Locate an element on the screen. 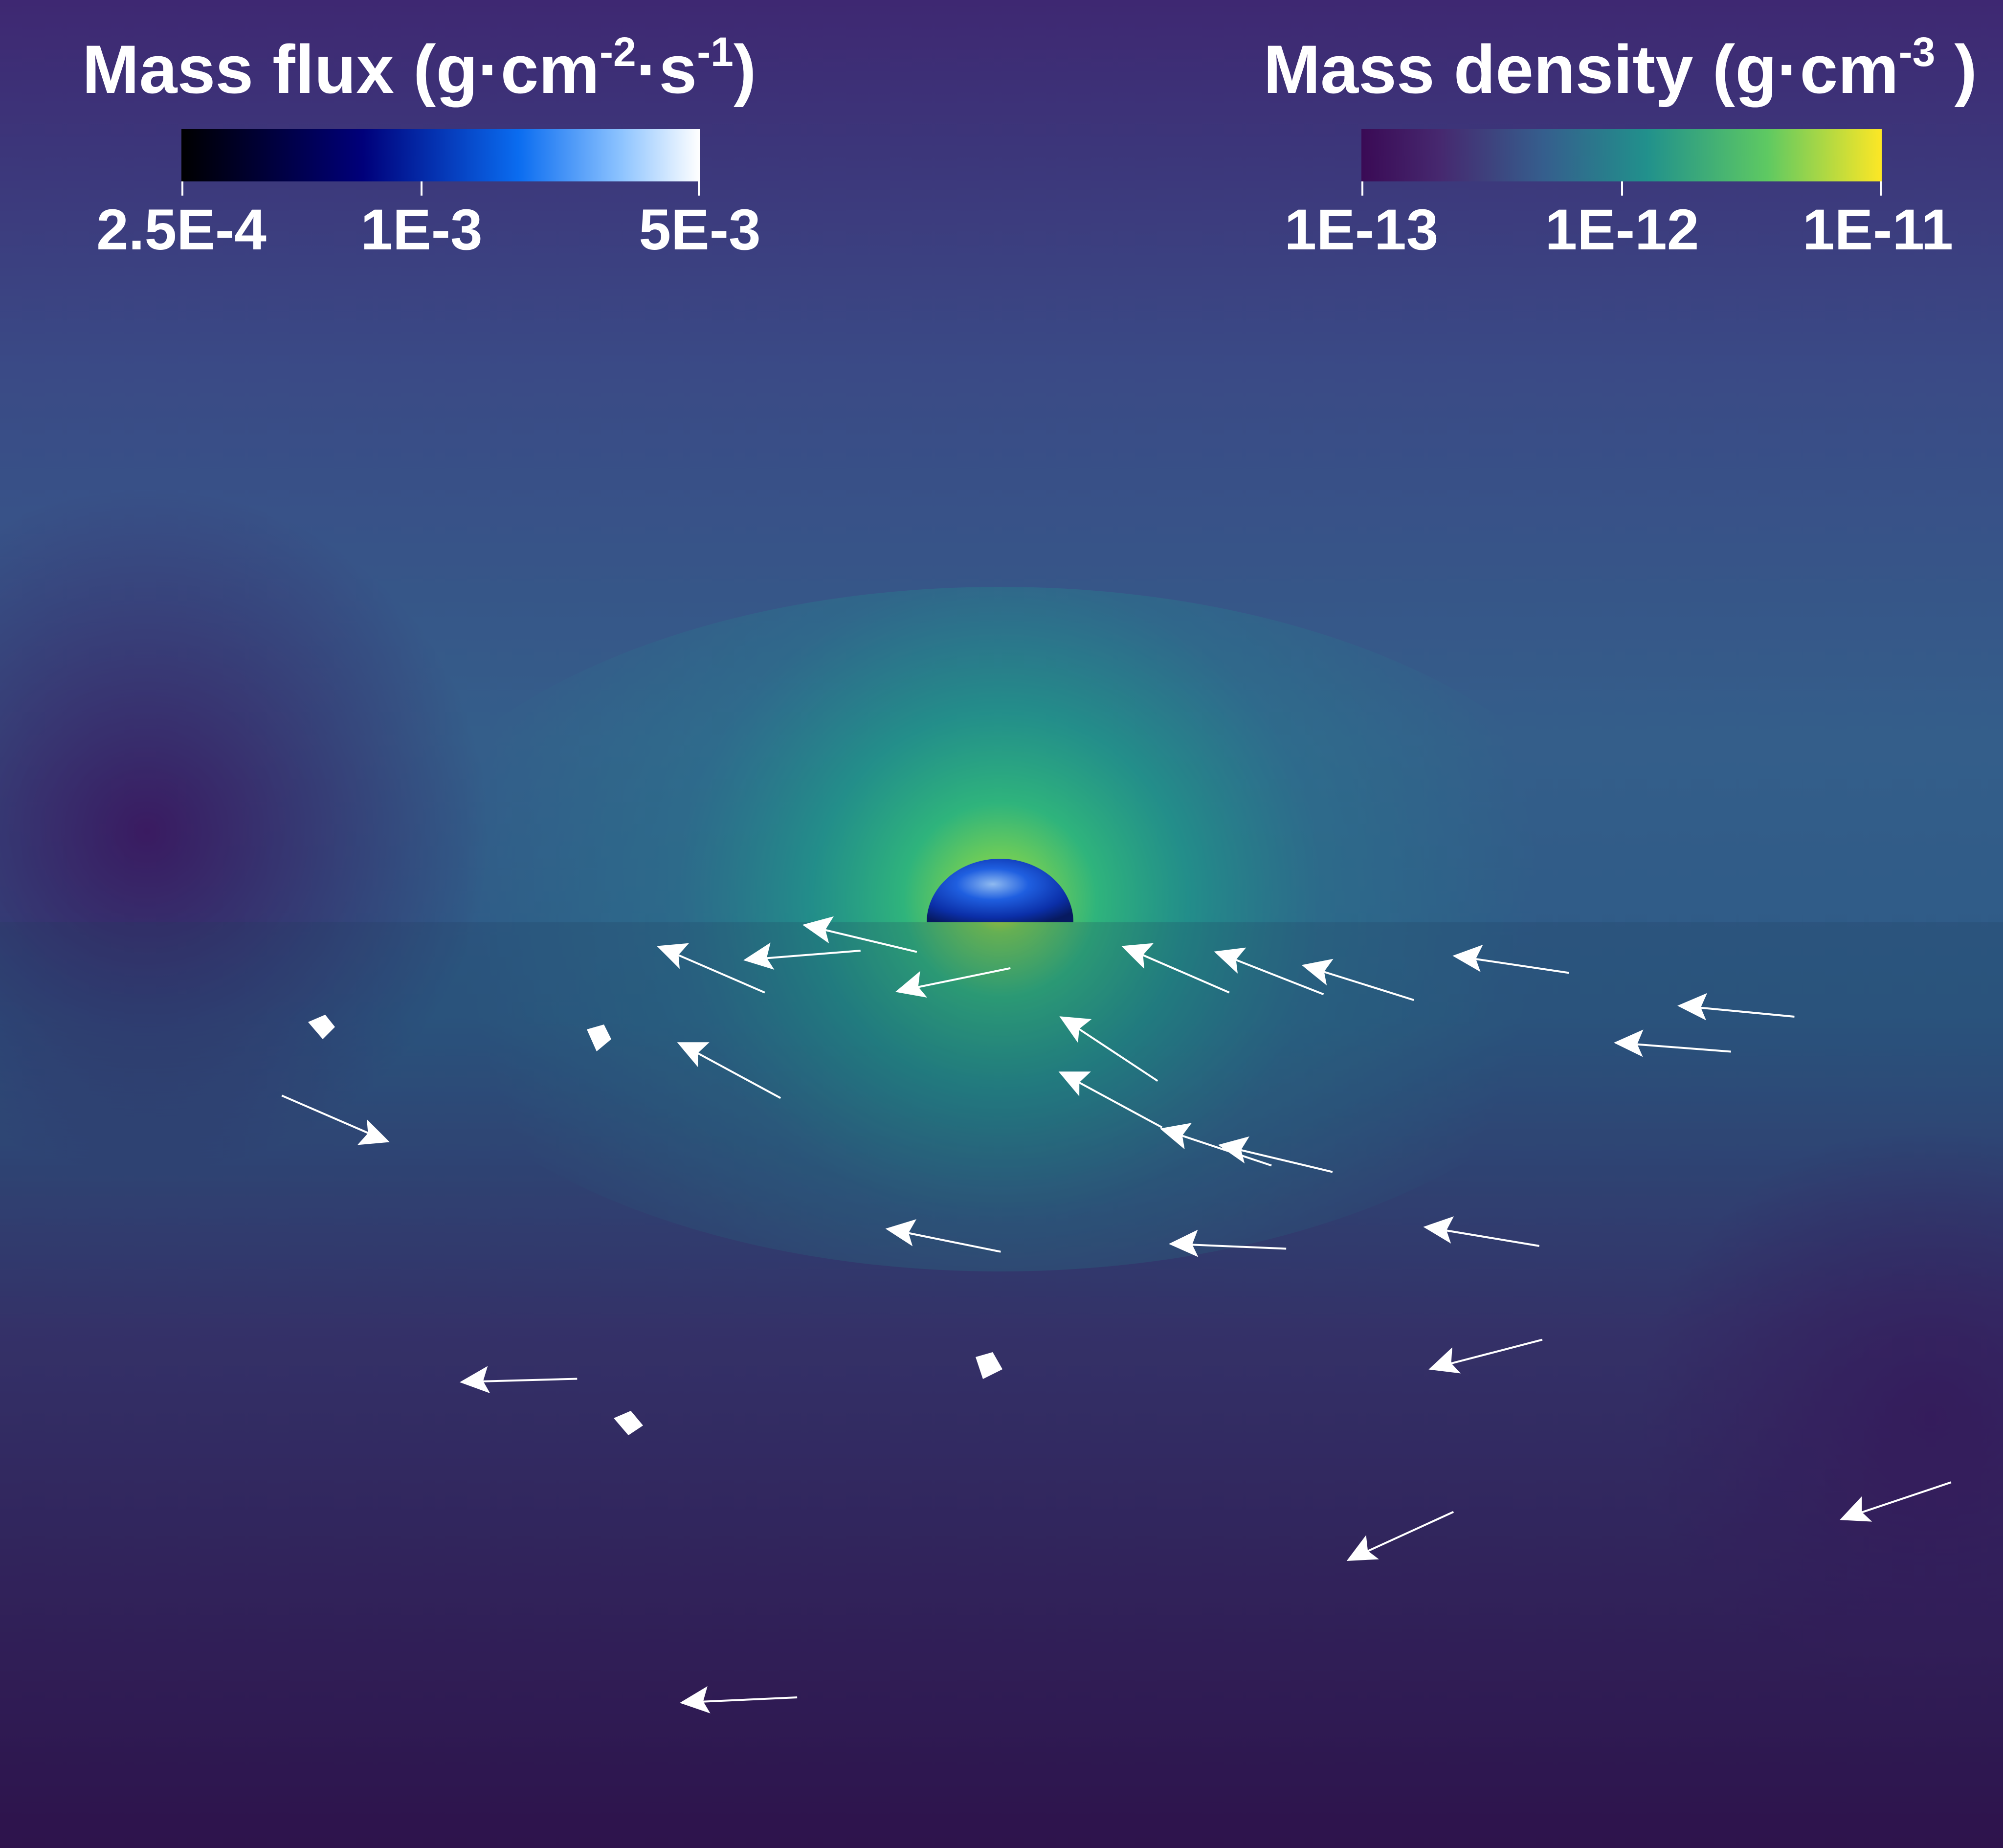 Image resolution: width=2003 pixels, height=1848 pixels. title-text: ·s is located at coordinates (666, 69).